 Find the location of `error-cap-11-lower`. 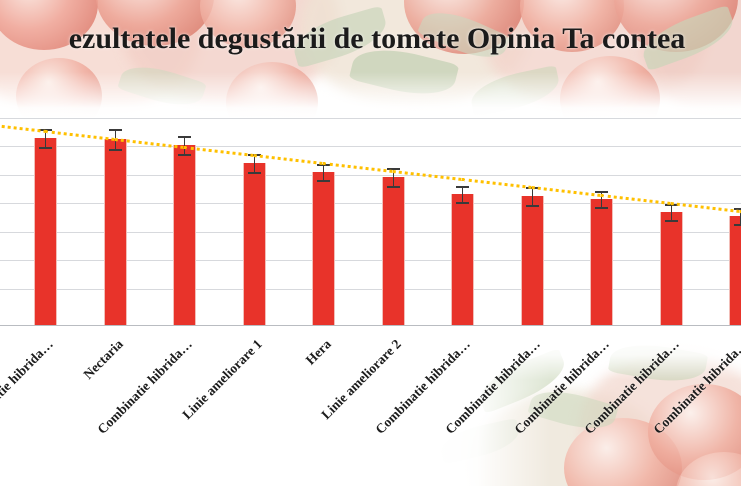

error-cap-11-lower is located at coordinates (737, 225).